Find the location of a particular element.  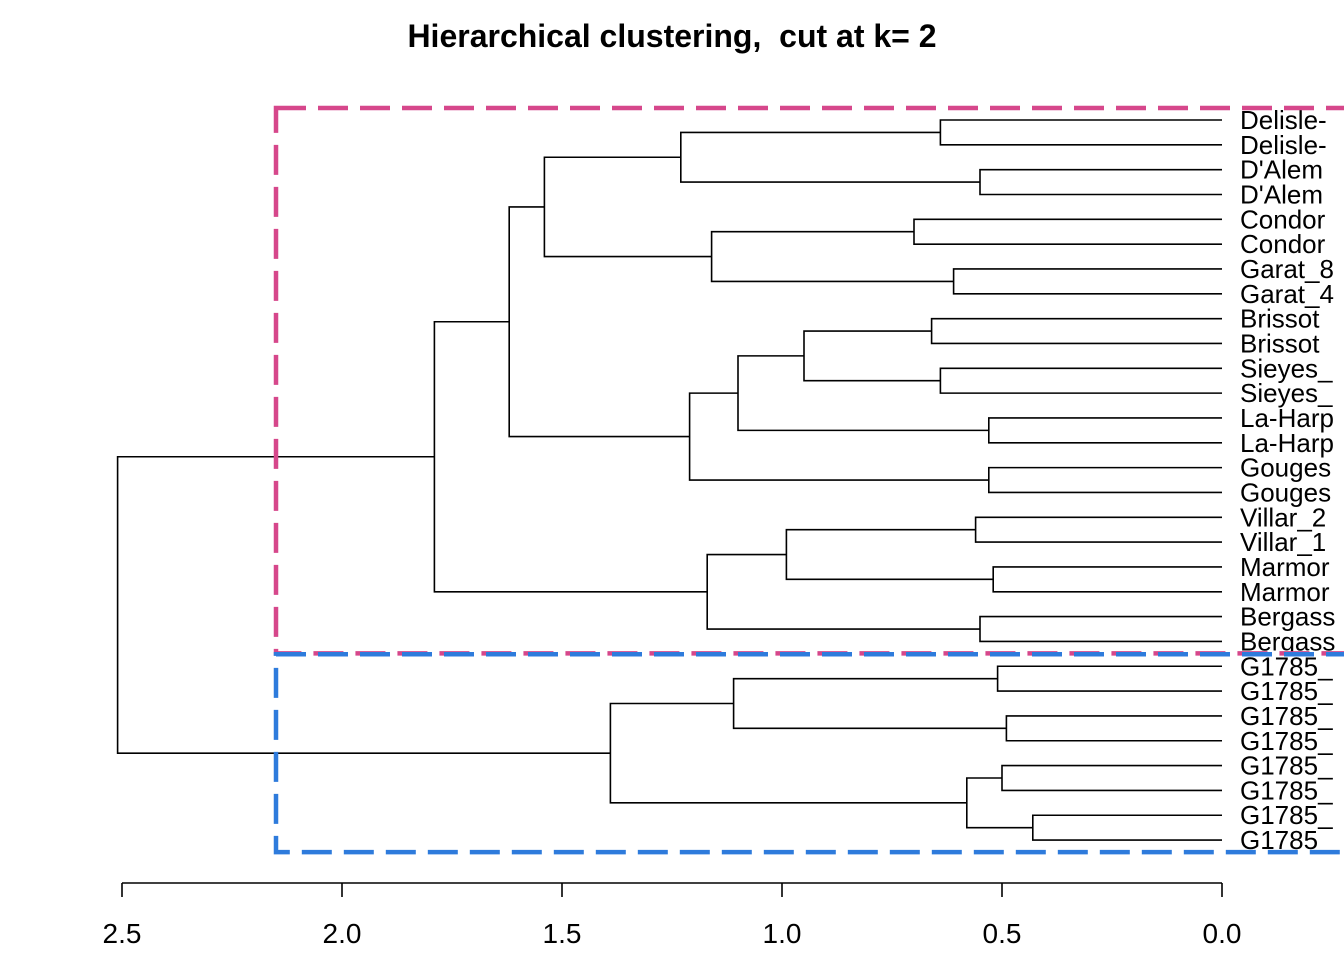

branch-d3 is located at coordinates (872, 356).